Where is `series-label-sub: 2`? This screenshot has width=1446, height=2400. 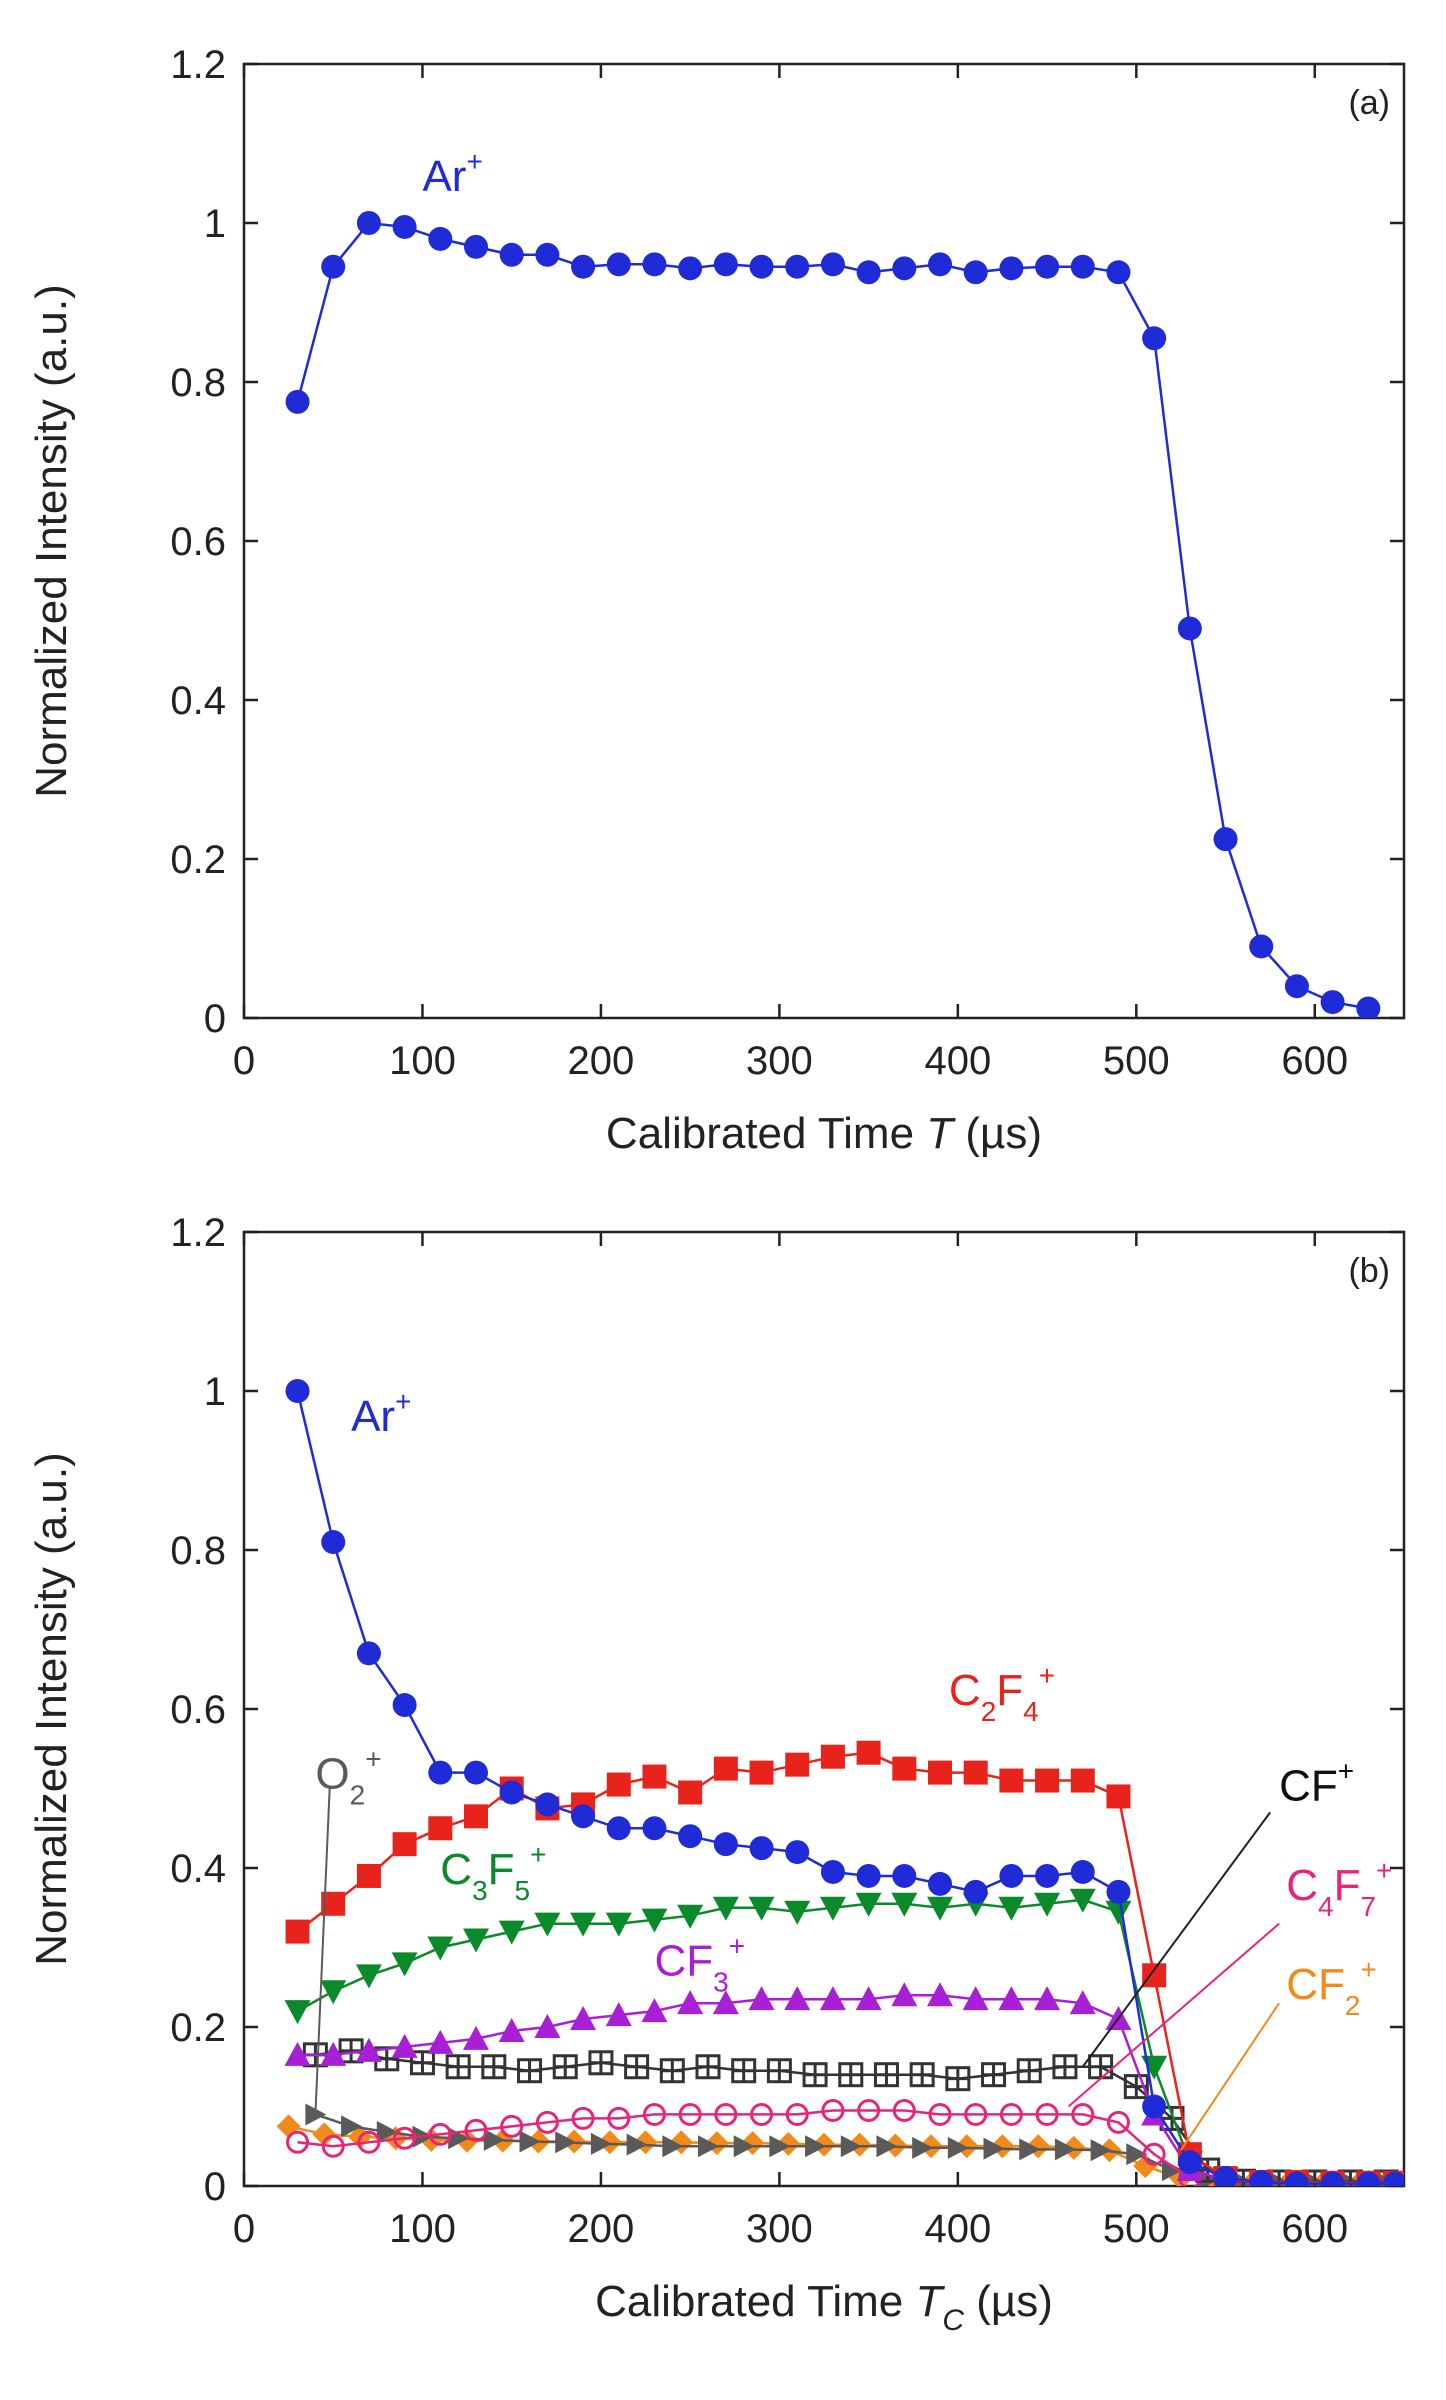 series-label-sub: 2 is located at coordinates (358, 1795).